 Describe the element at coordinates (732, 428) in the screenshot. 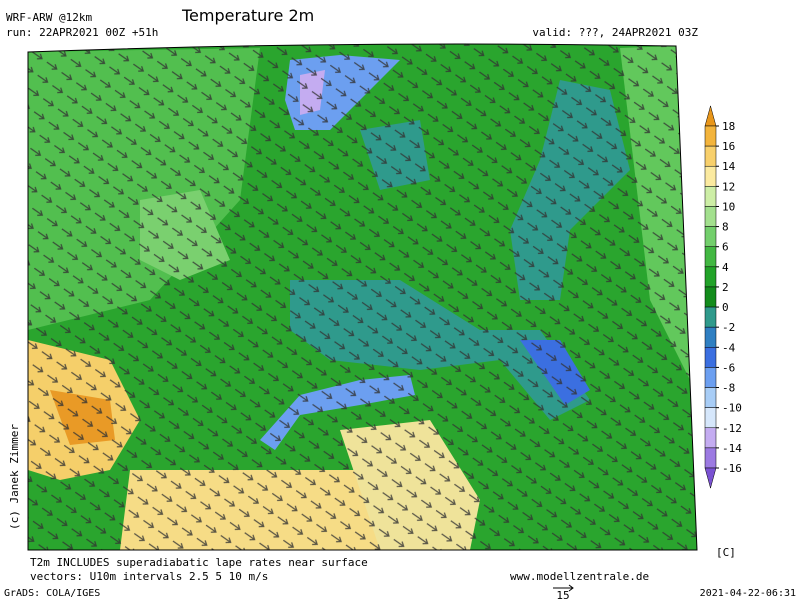

I see `colorbar-label: -12` at that location.